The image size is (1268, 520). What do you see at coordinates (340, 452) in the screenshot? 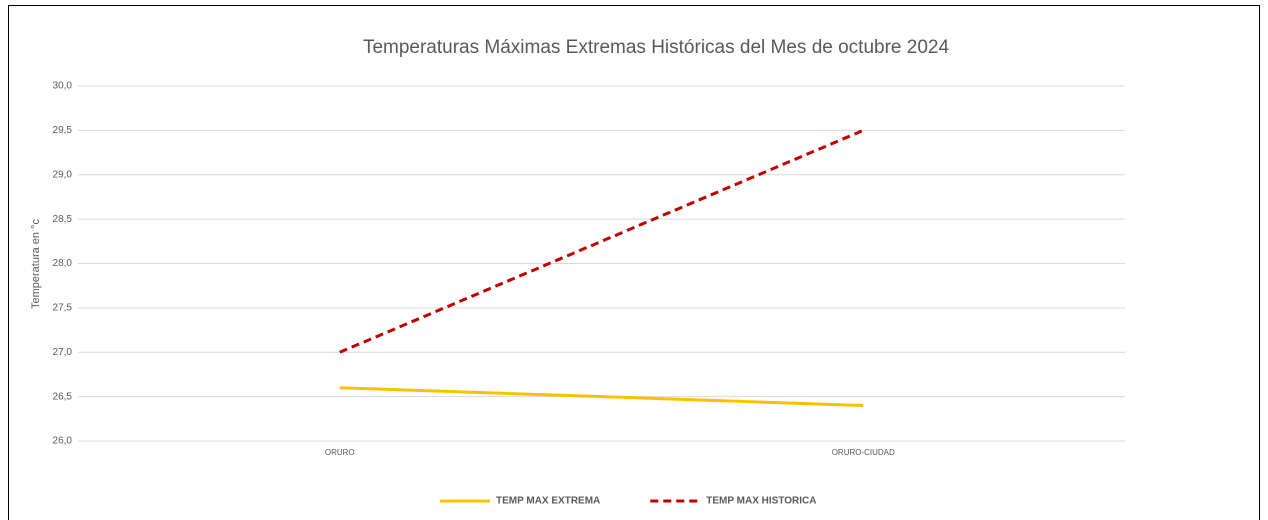
I see `x-tick-label: ORURO` at bounding box center [340, 452].